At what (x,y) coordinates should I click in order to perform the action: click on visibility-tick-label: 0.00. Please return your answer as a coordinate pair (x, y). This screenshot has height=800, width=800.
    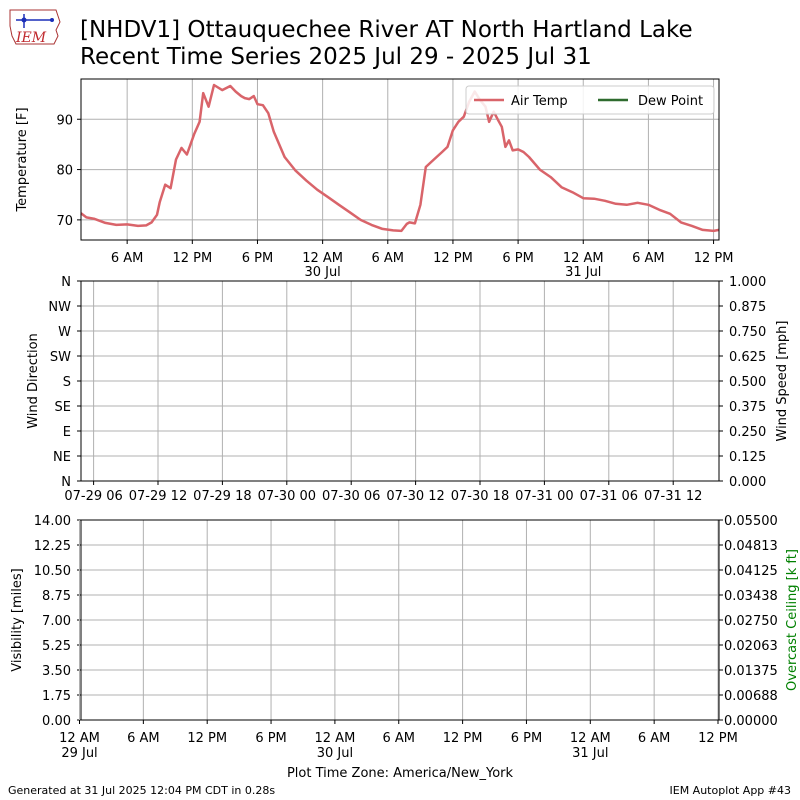
    Looking at the image, I should click on (56, 721).